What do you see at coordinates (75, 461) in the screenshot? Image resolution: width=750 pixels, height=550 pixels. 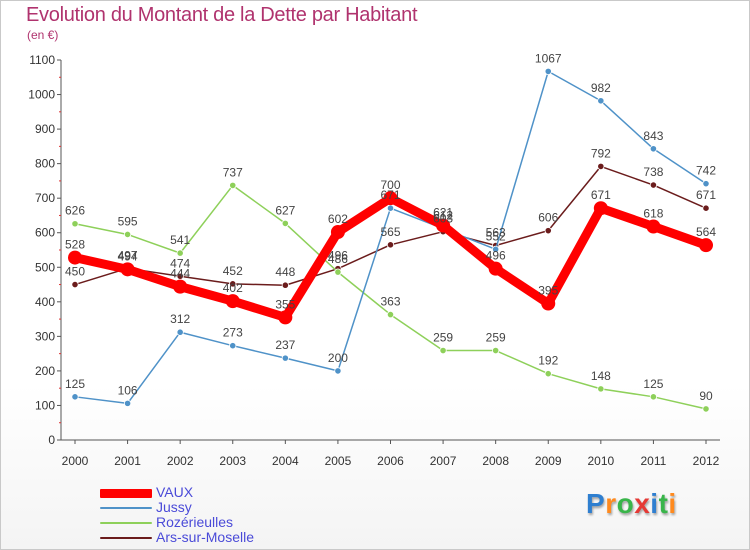 I see `x-tick-label: 2000` at bounding box center [75, 461].